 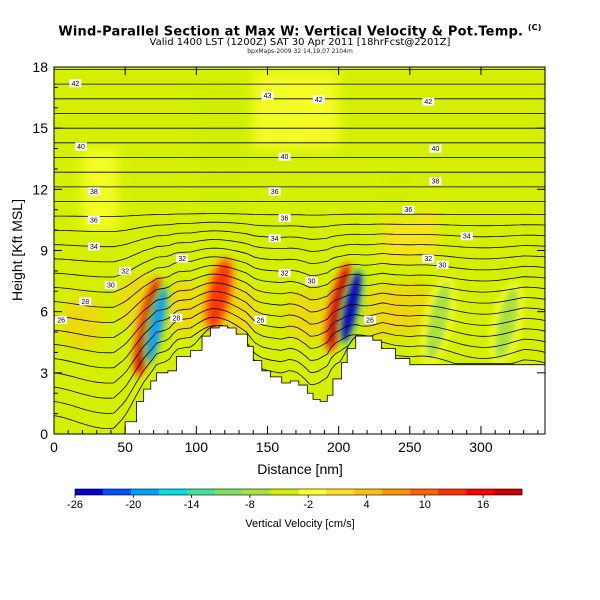 What do you see at coordinates (44, 312) in the screenshot?
I see `y-tick-label: 6` at bounding box center [44, 312].